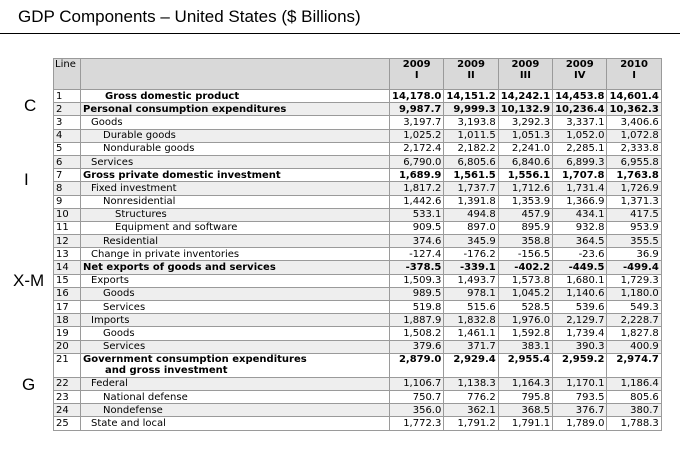 Image resolution: width=680 pixels, height=476 pixels. Describe the element at coordinates (634, 333) in the screenshot. I see `row-value: 1,827.8` at that location.